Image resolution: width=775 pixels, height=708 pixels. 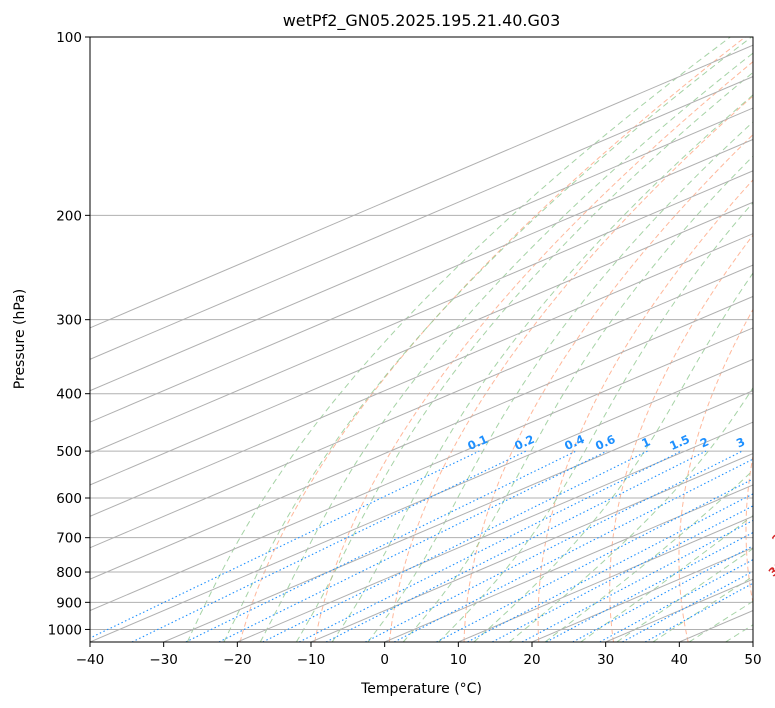 I want to click on y-tick-label: 200, so click(x=69, y=216).